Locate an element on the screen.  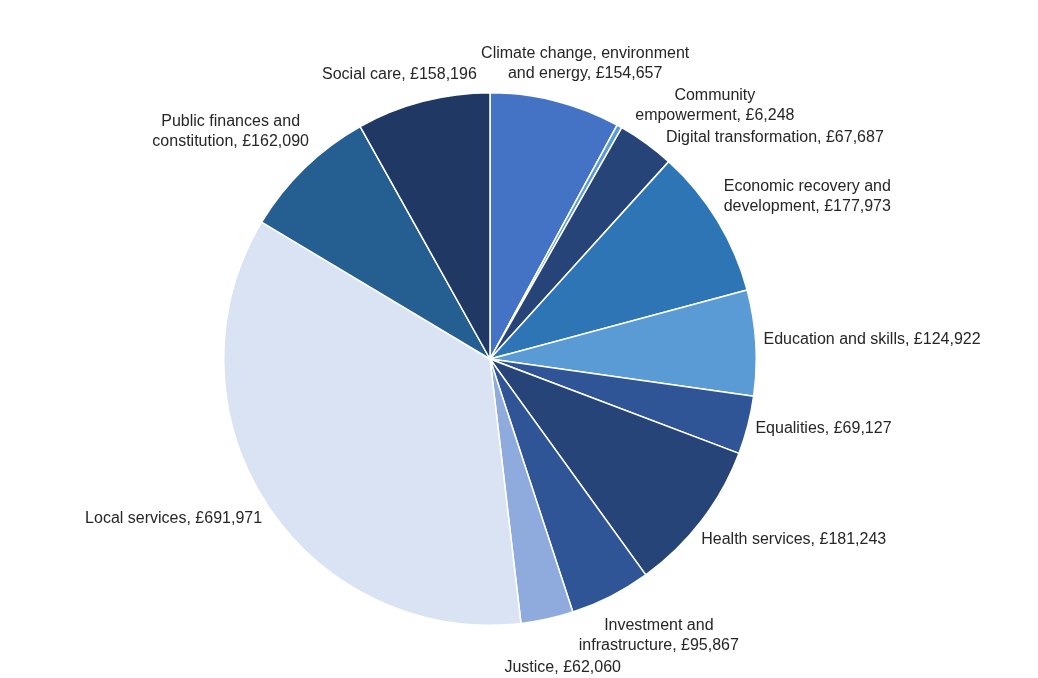
slice-label: Economic recovery and development, £177,973 is located at coordinates (807, 195).